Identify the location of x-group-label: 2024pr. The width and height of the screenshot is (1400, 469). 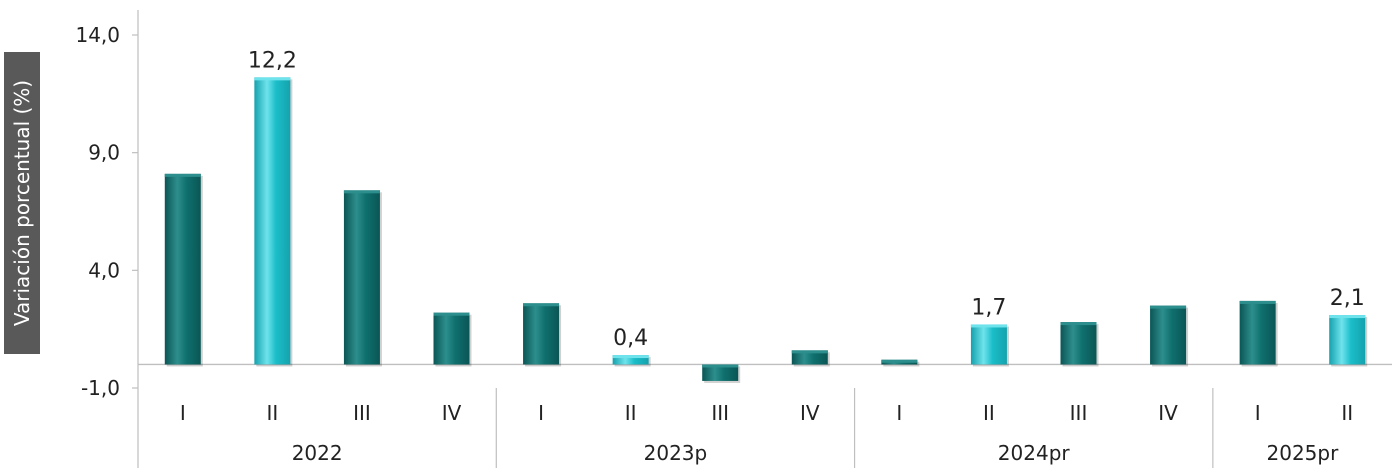
(1034, 453).